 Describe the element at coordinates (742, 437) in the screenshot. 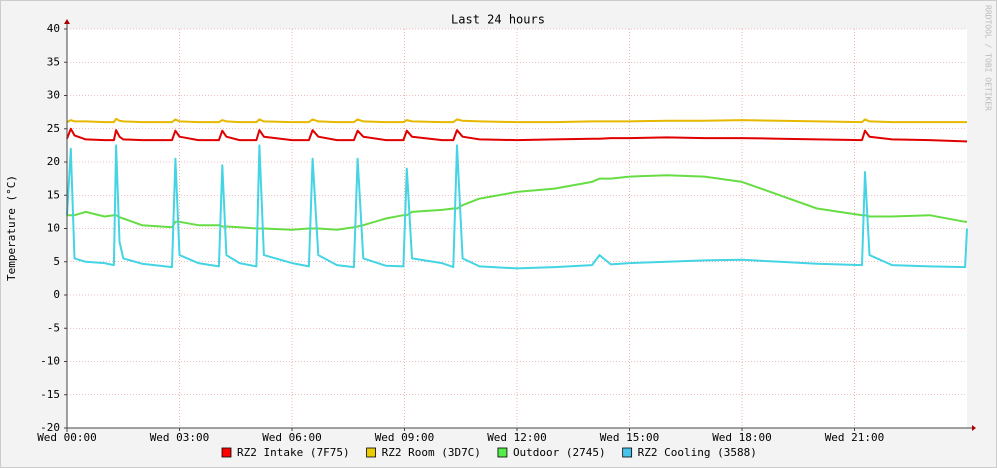

I see `x-tick-label: Wed 18:00` at that location.